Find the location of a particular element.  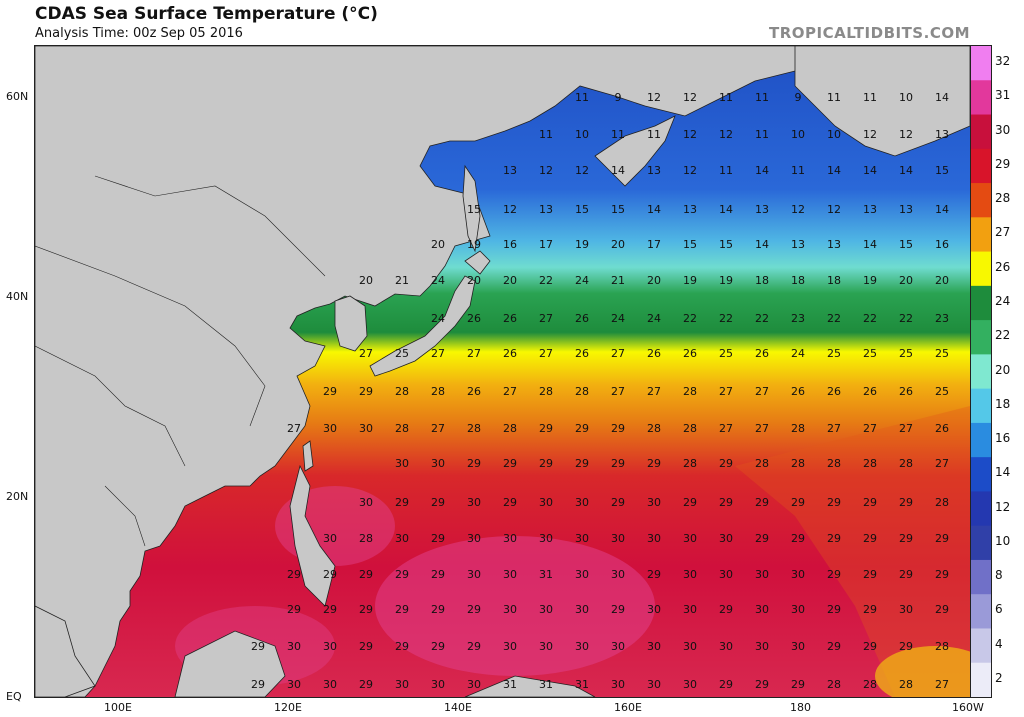

colorbar-label: 29 is located at coordinates (1003, 163).